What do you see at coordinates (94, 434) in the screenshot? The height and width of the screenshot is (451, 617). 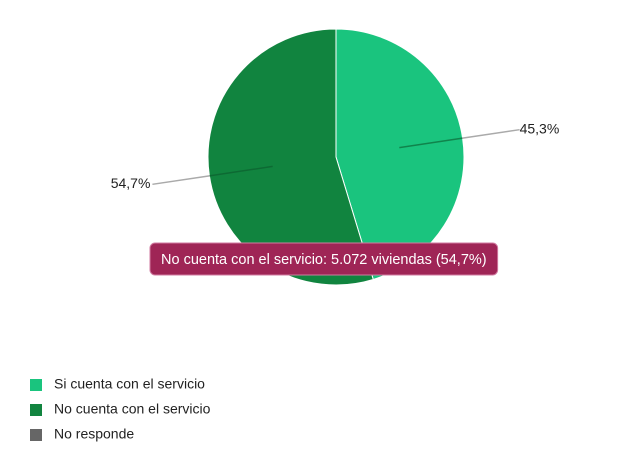 I see `legend-label: No responde` at bounding box center [94, 434].